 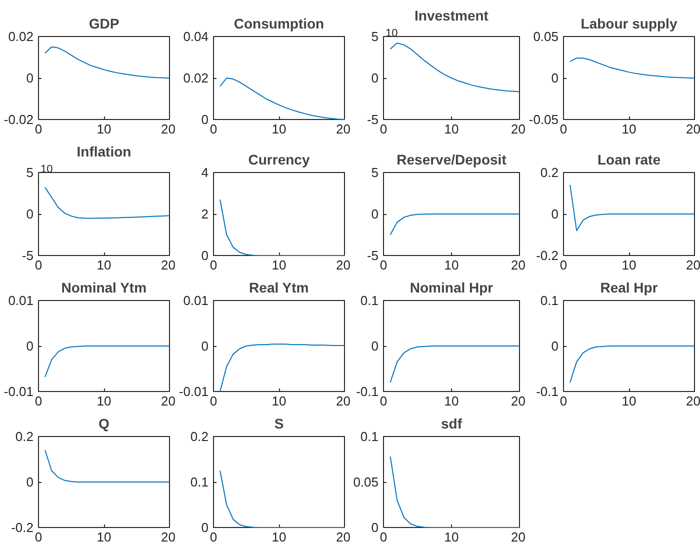 What do you see at coordinates (279, 160) in the screenshot?
I see `chart-title: Currency` at bounding box center [279, 160].